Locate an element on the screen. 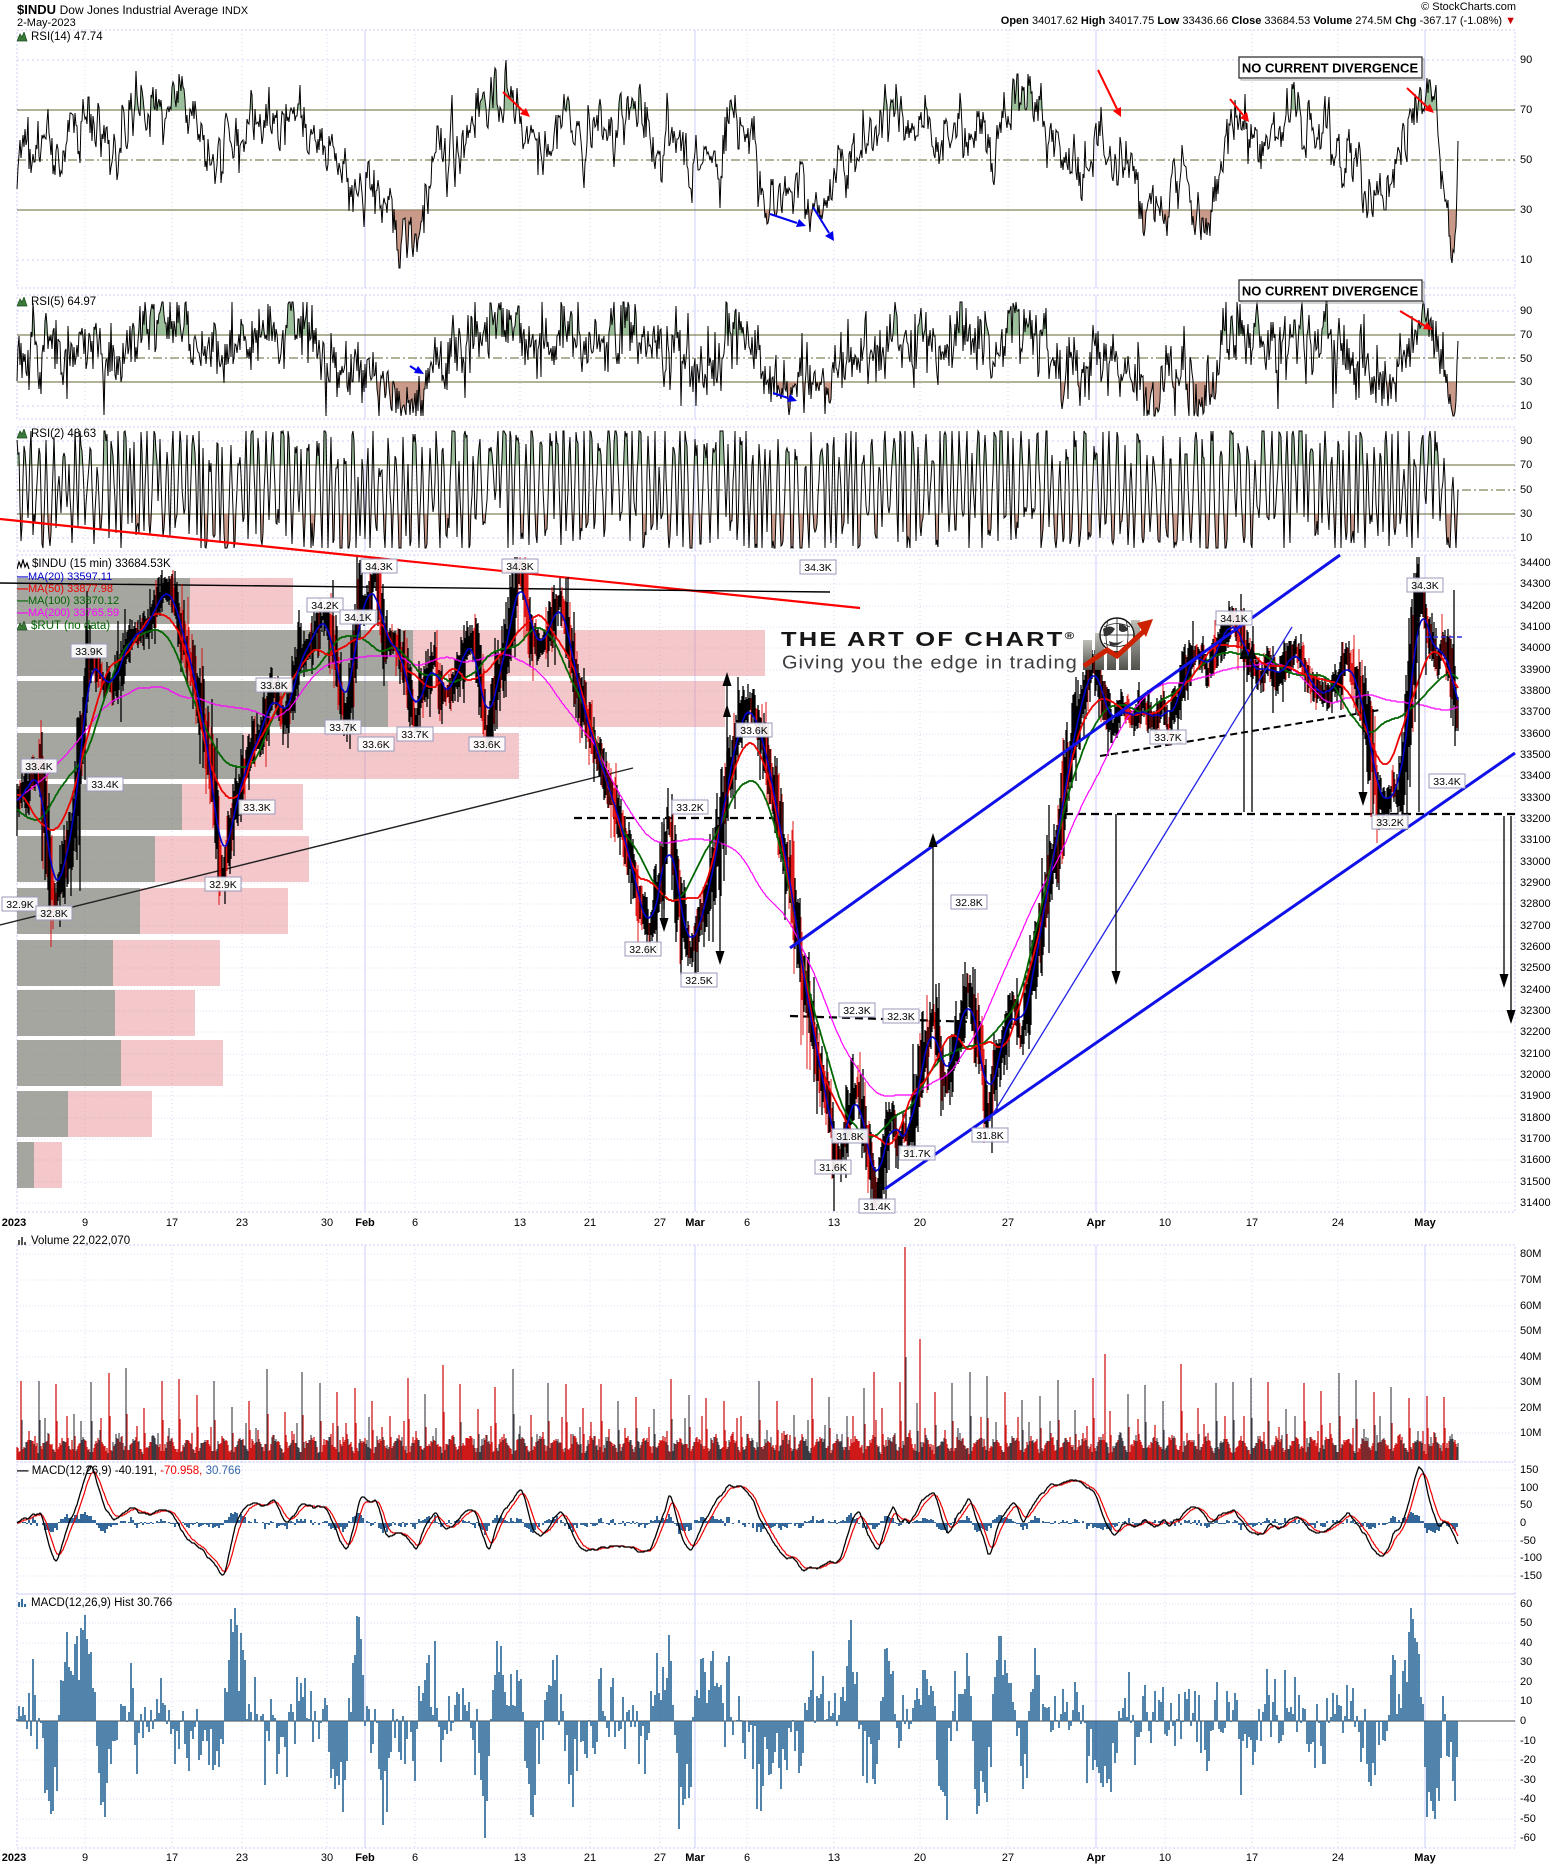 Image resolution: width=1565 pixels, height=1872 pixels. svg-text: 32.5K is located at coordinates (698, 981).